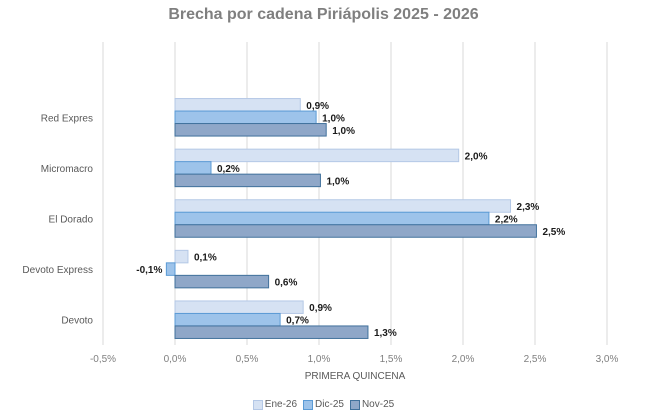 The height and width of the screenshot is (419, 647). I want to click on chart-title: Brecha por cadena Piriápolis 2025 - 2026, so click(323, 14).